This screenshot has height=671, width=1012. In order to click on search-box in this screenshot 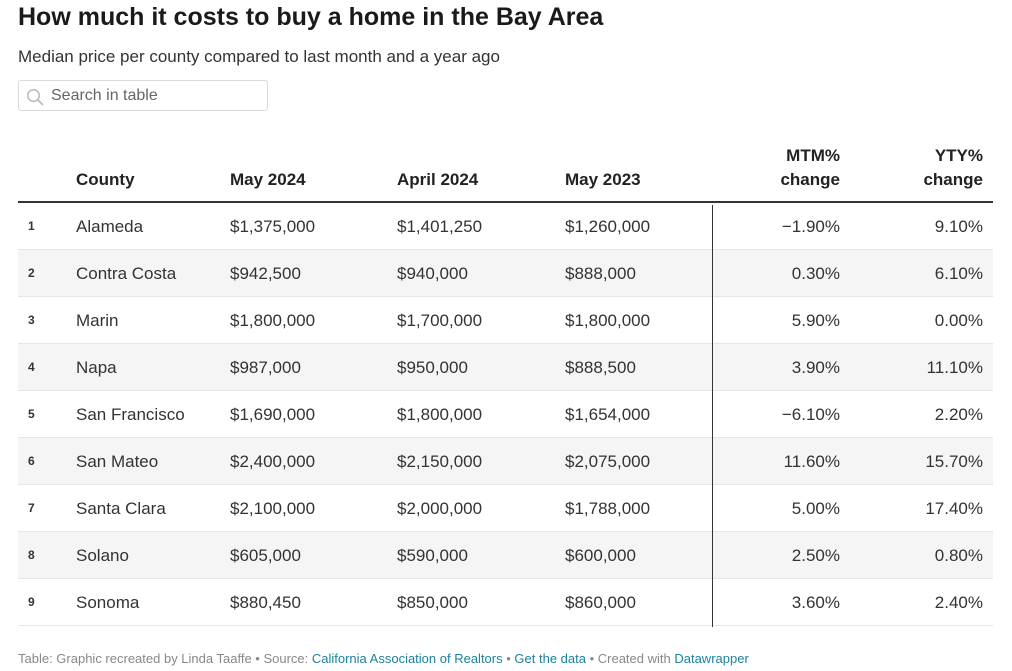, I will do `click(143, 95)`.